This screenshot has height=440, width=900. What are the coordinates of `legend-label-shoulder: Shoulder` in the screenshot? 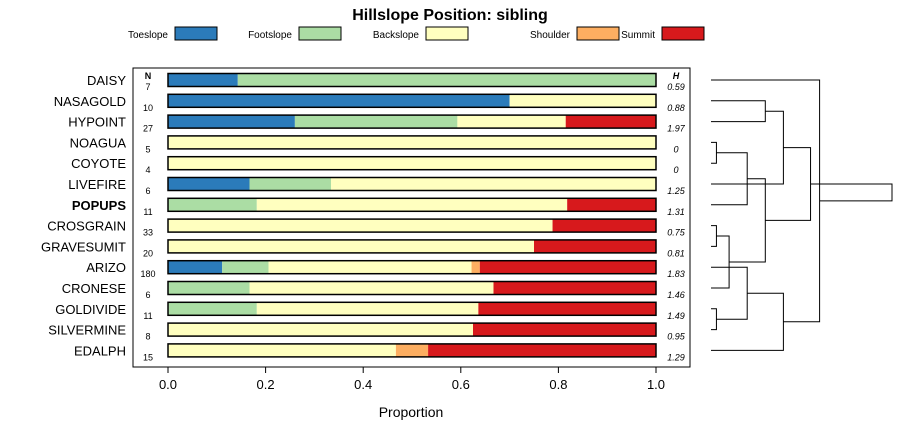 It's located at (550, 35).